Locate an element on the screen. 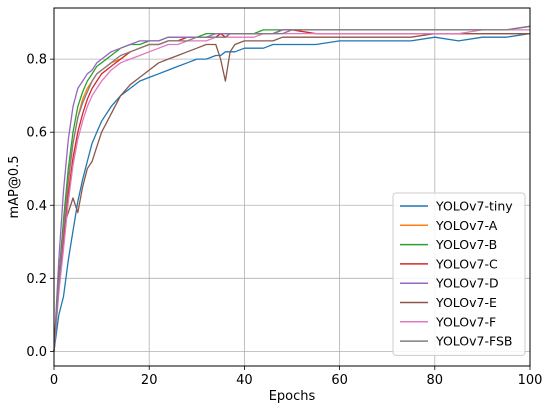 Image resolution: width=550 pixels, height=413 pixels. y-tick-label: 0.2 is located at coordinates (36, 279).